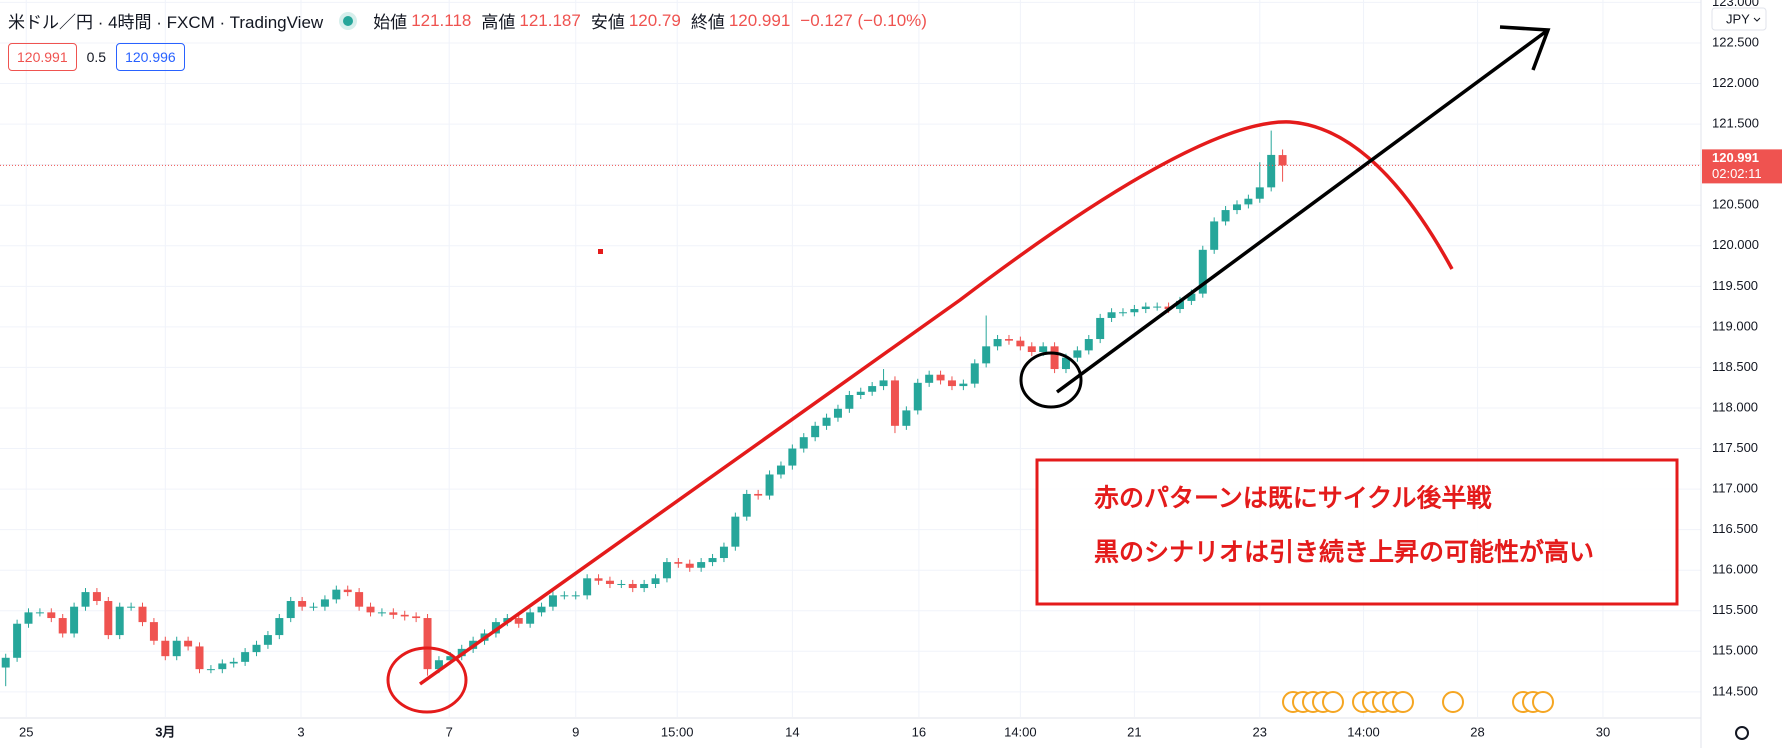 This screenshot has height=748, width=1782. What do you see at coordinates (441, 20) in the screenshot?
I see `ohlc-value: 121.118` at bounding box center [441, 20].